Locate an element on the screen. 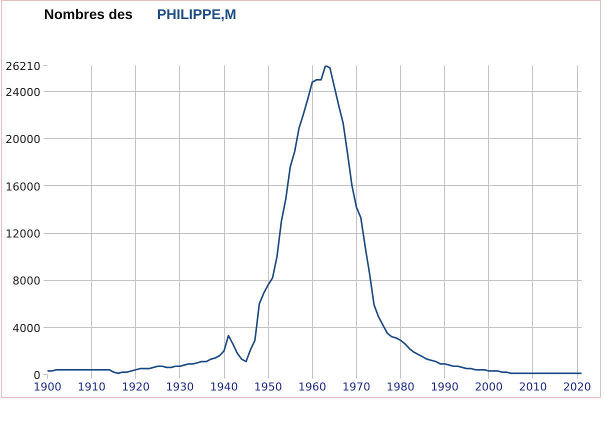  x-tick-label: 2010 is located at coordinates (532, 387).